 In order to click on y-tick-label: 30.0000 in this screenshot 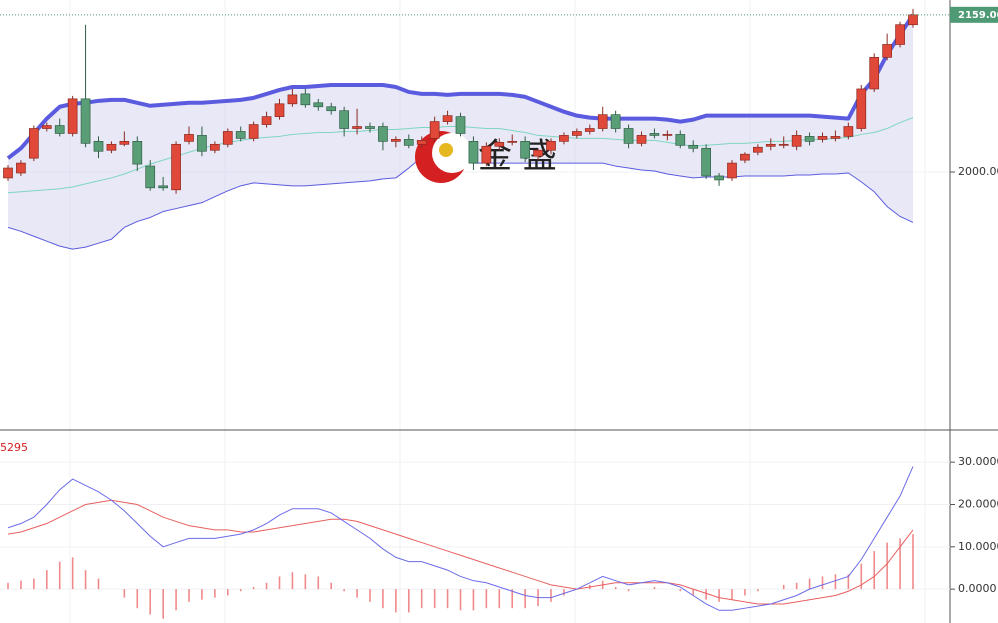, I will do `click(978, 461)`.